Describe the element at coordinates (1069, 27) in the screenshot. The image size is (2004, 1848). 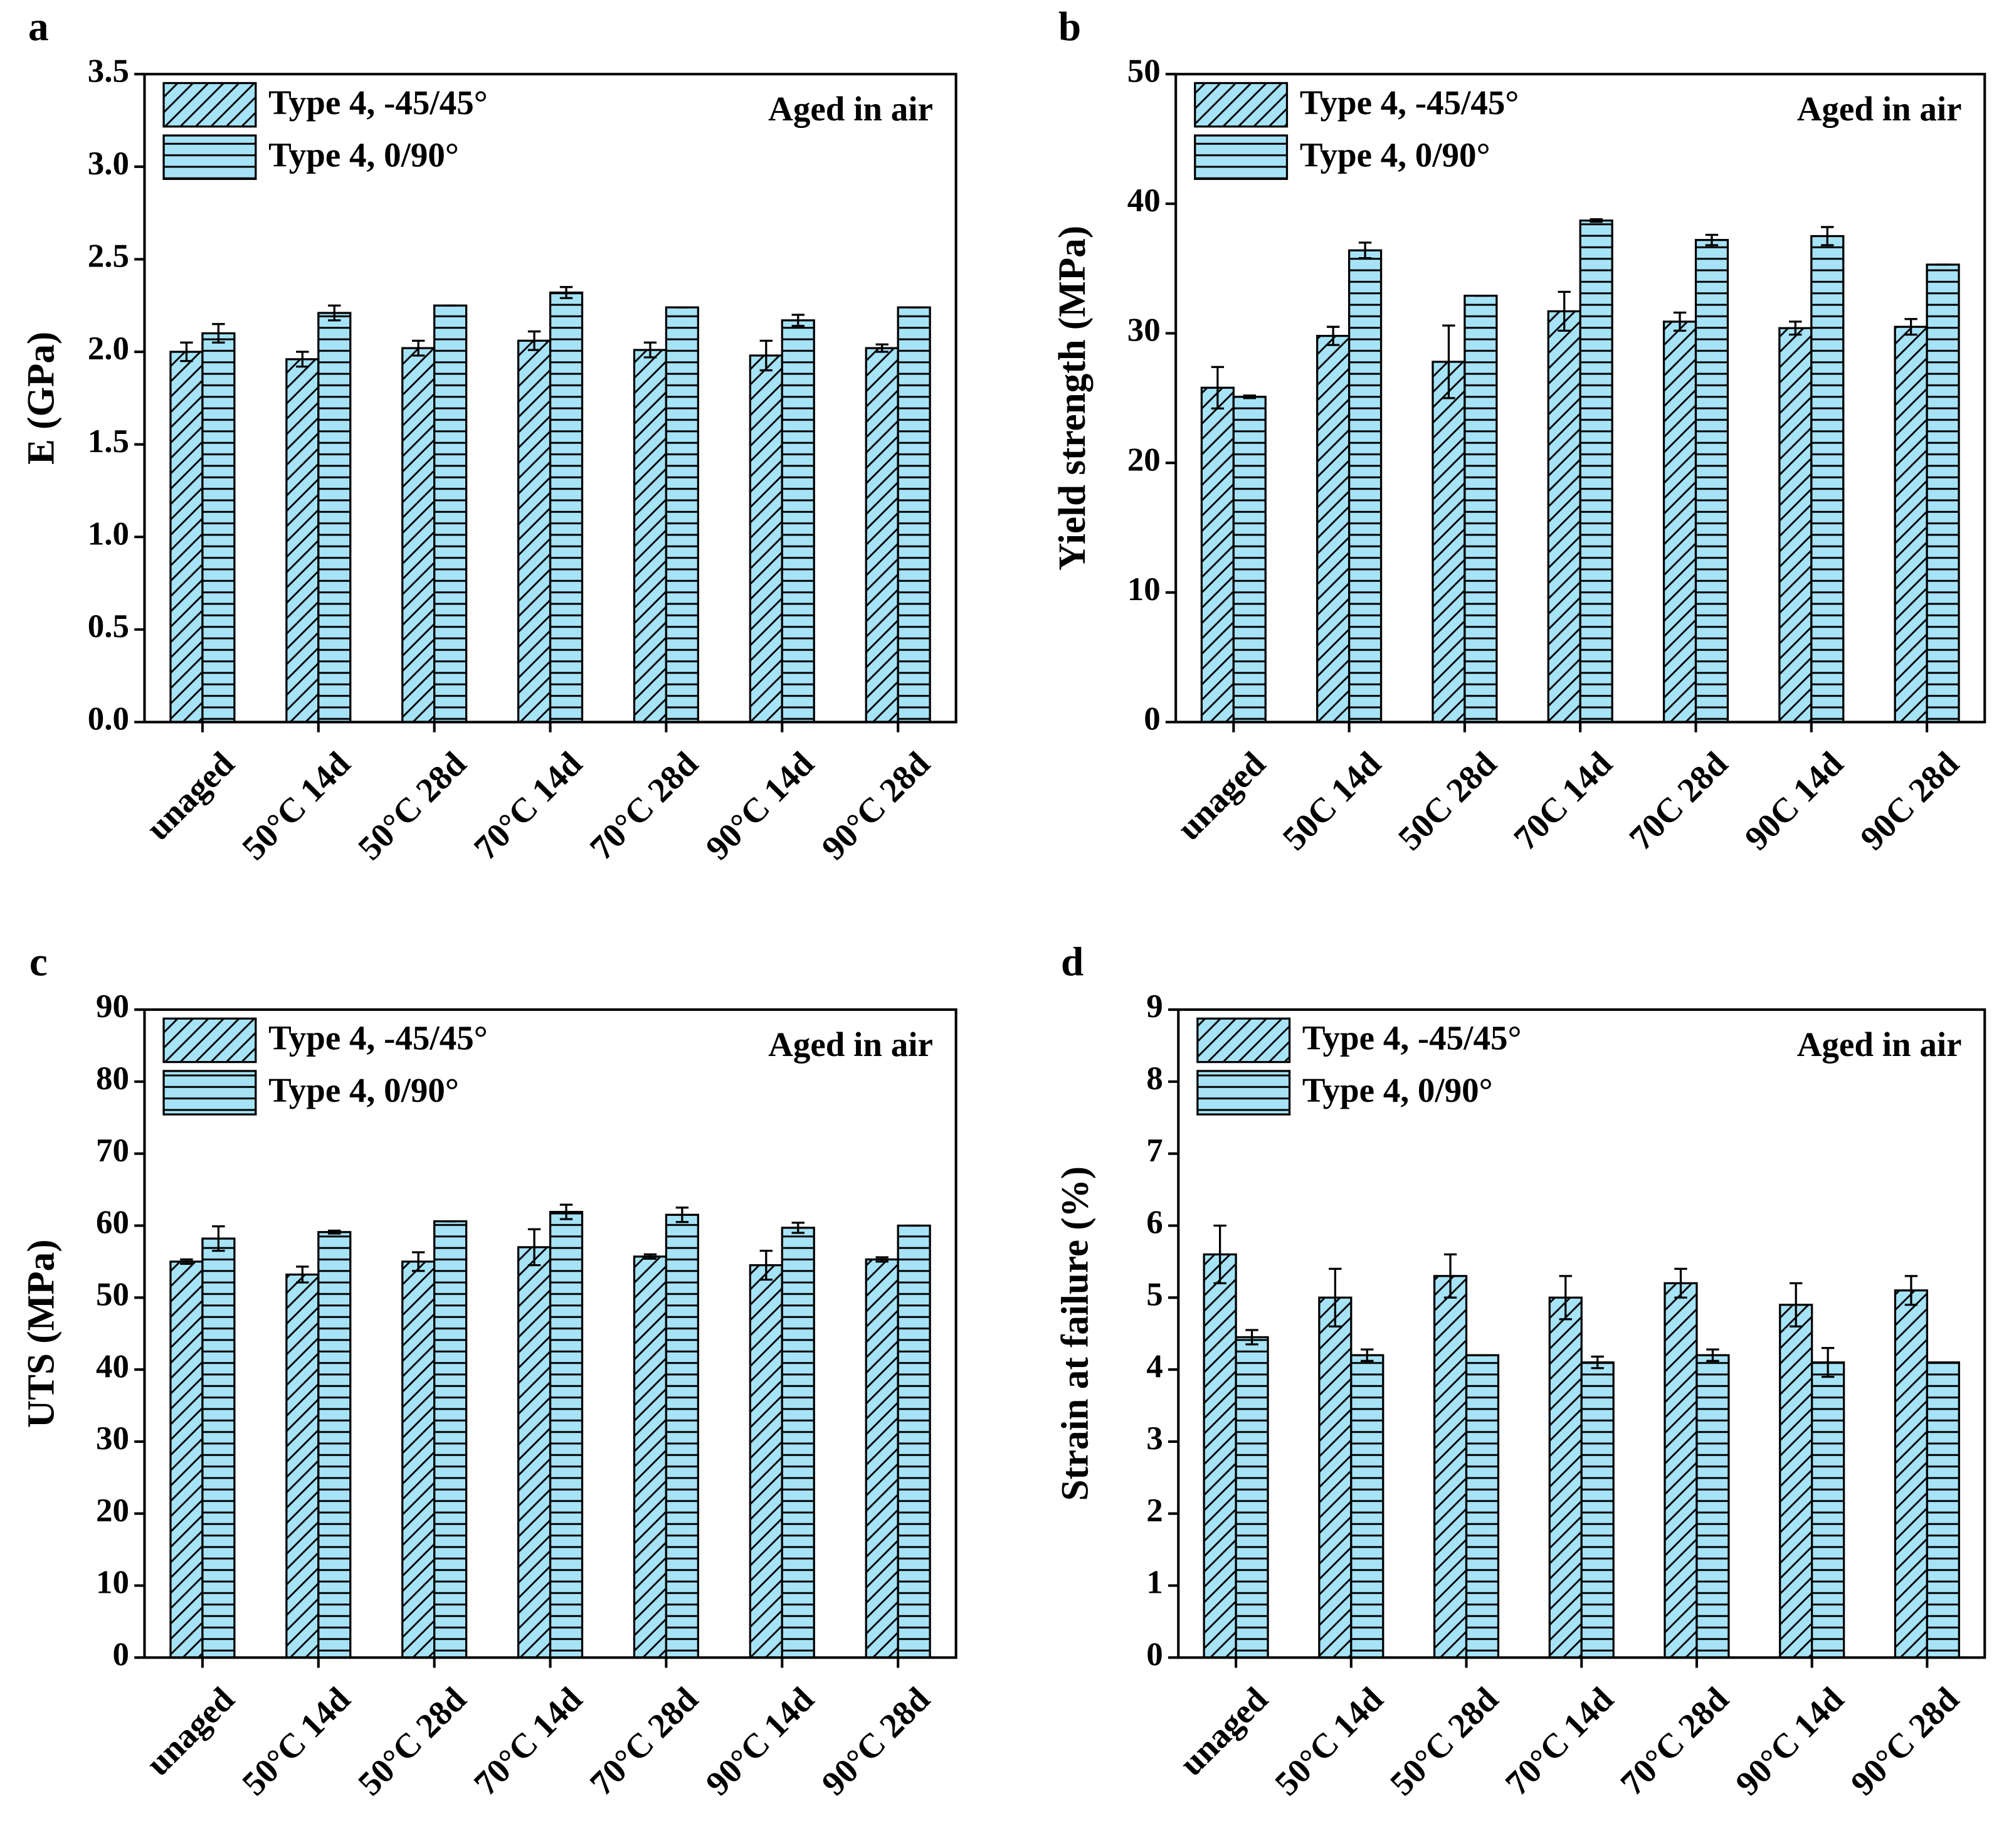
I see `panel-label: b` at that location.